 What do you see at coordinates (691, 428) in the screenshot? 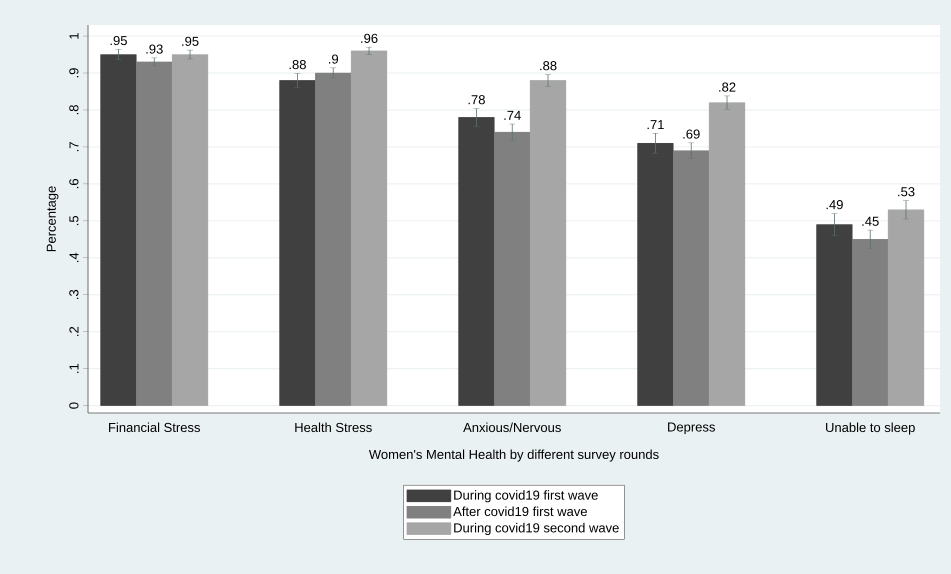
I see `x-tick-label: Depress` at bounding box center [691, 428].